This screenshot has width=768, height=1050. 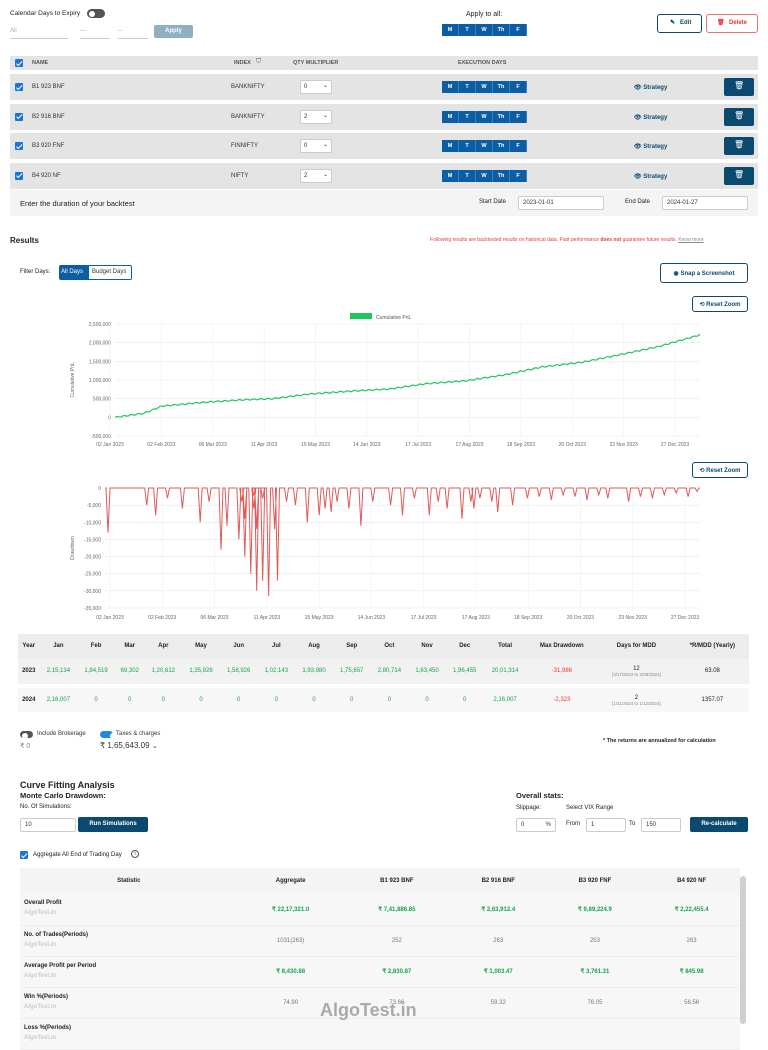 I want to click on delete-button: 🗑 Delete, so click(x=732, y=23).